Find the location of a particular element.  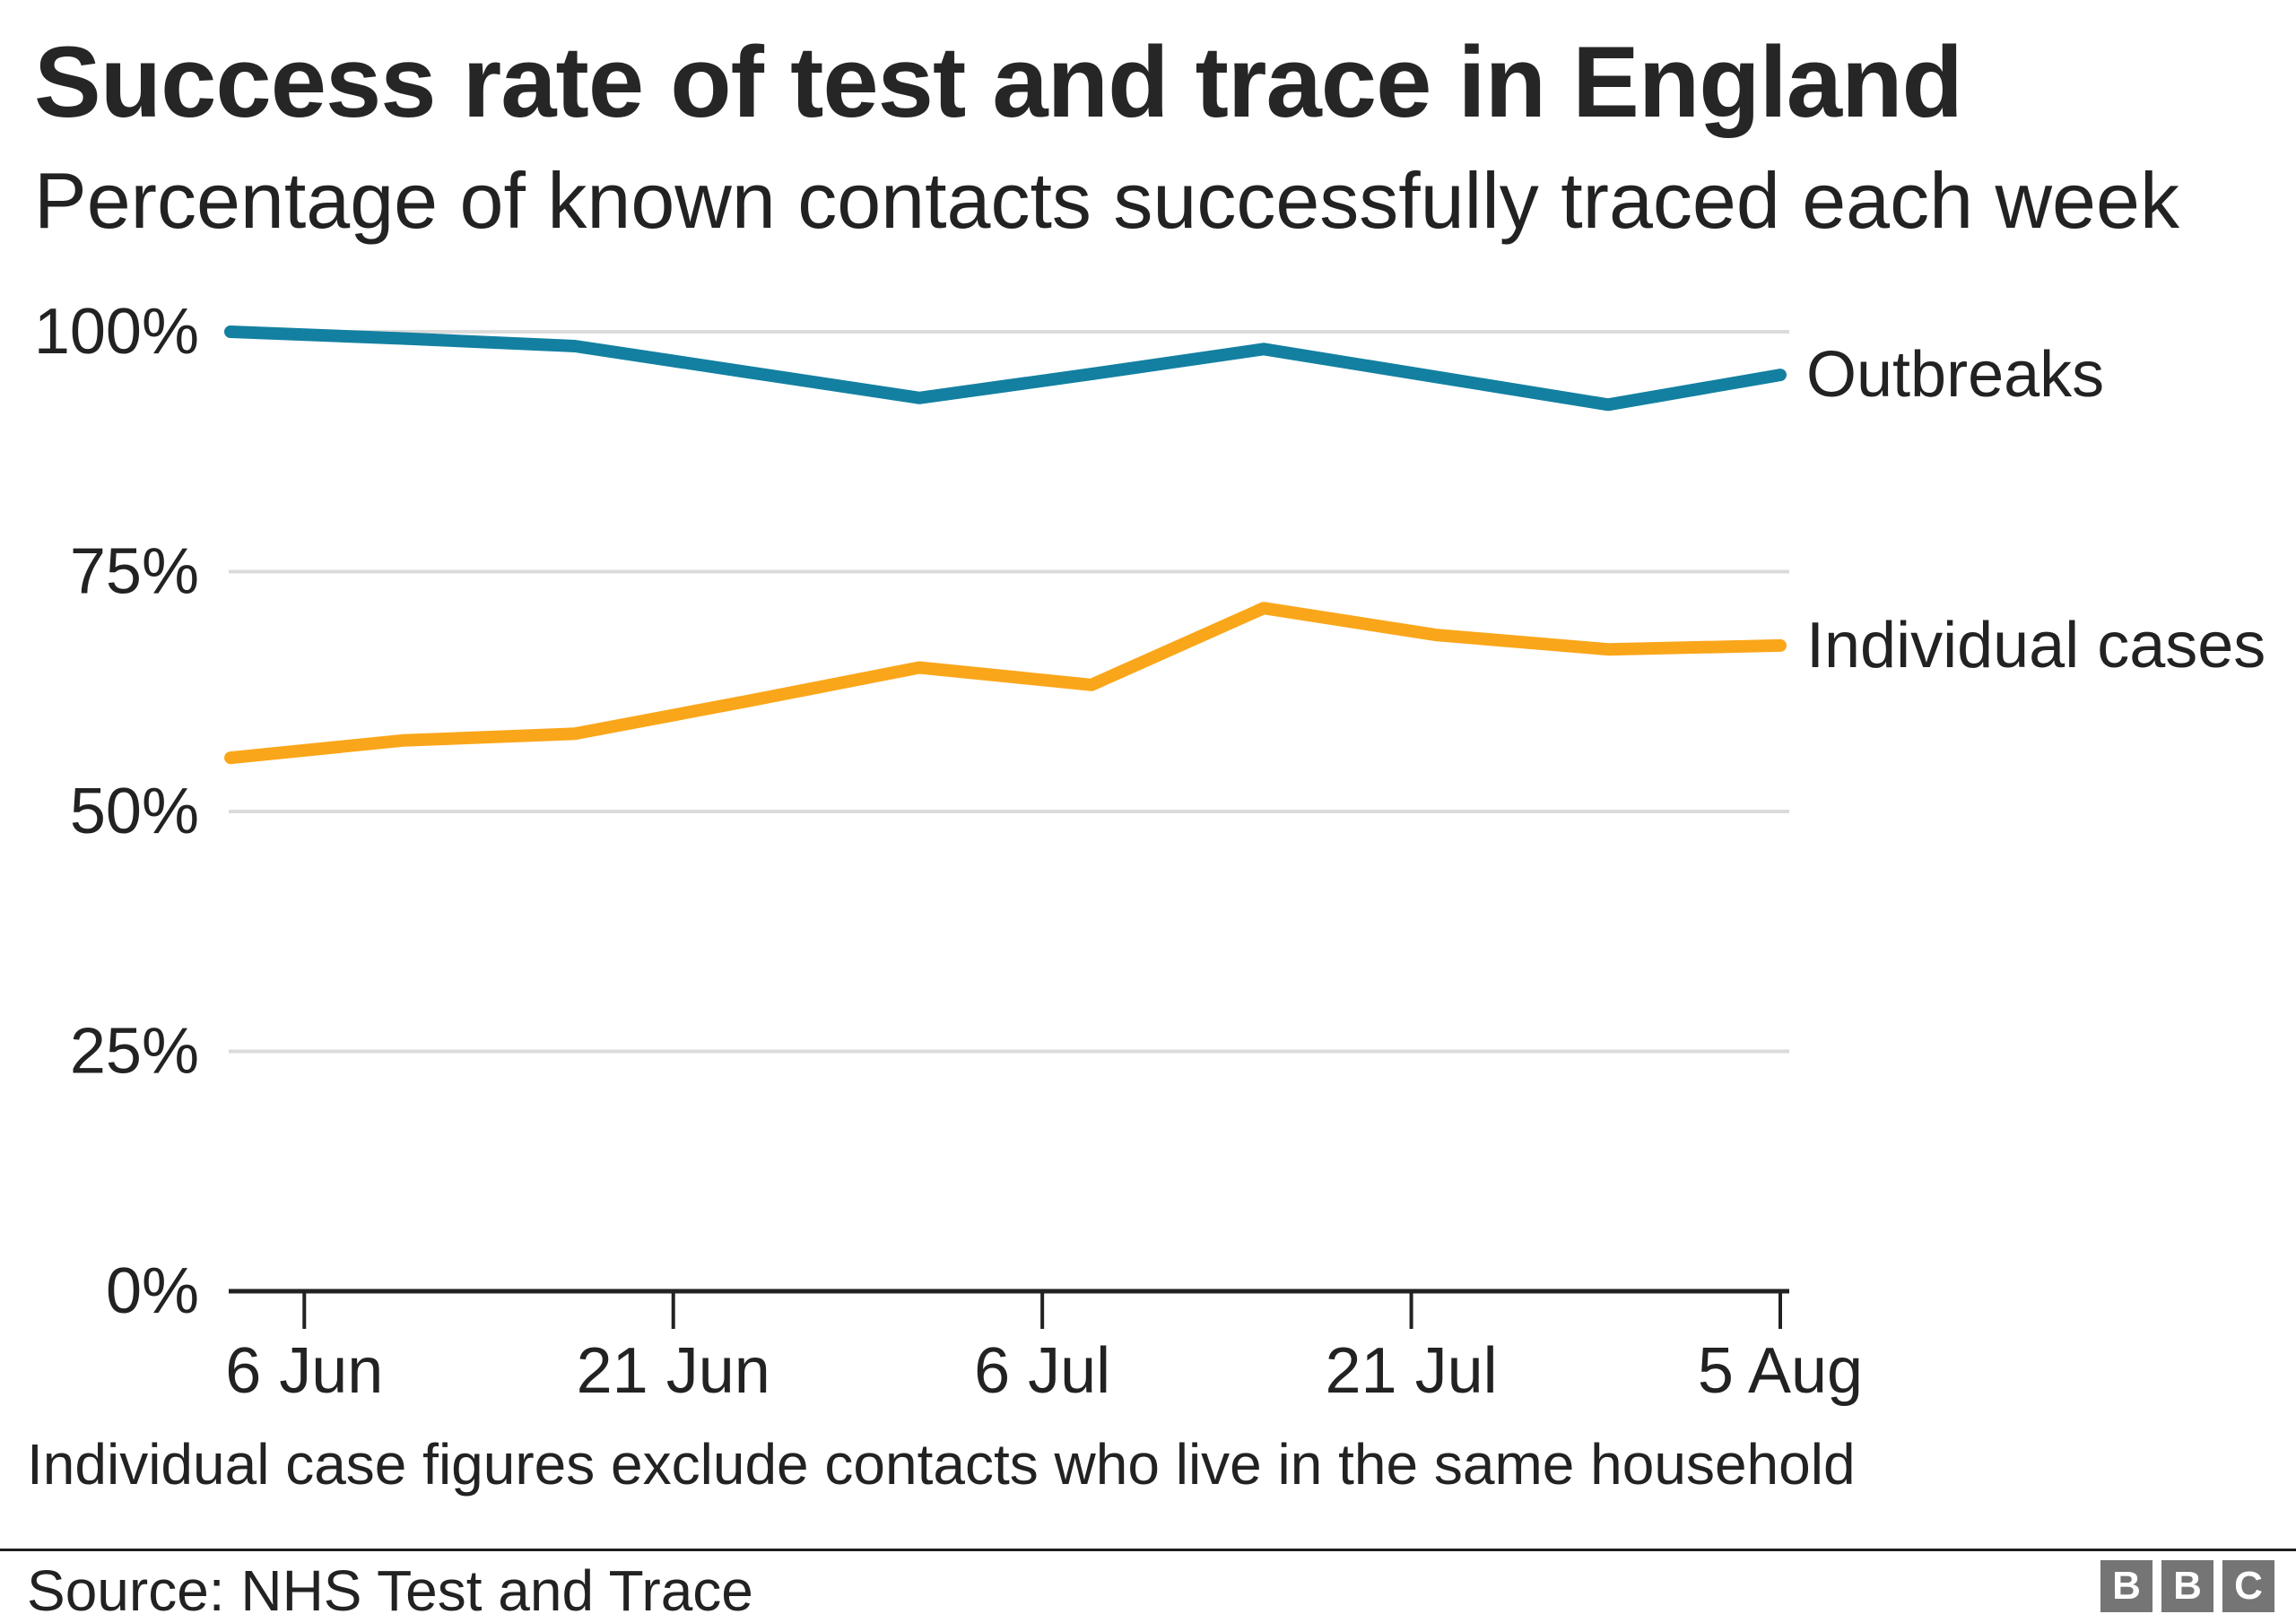

x-axis-label-6-jul: 6 Jul is located at coordinates (1042, 1371).